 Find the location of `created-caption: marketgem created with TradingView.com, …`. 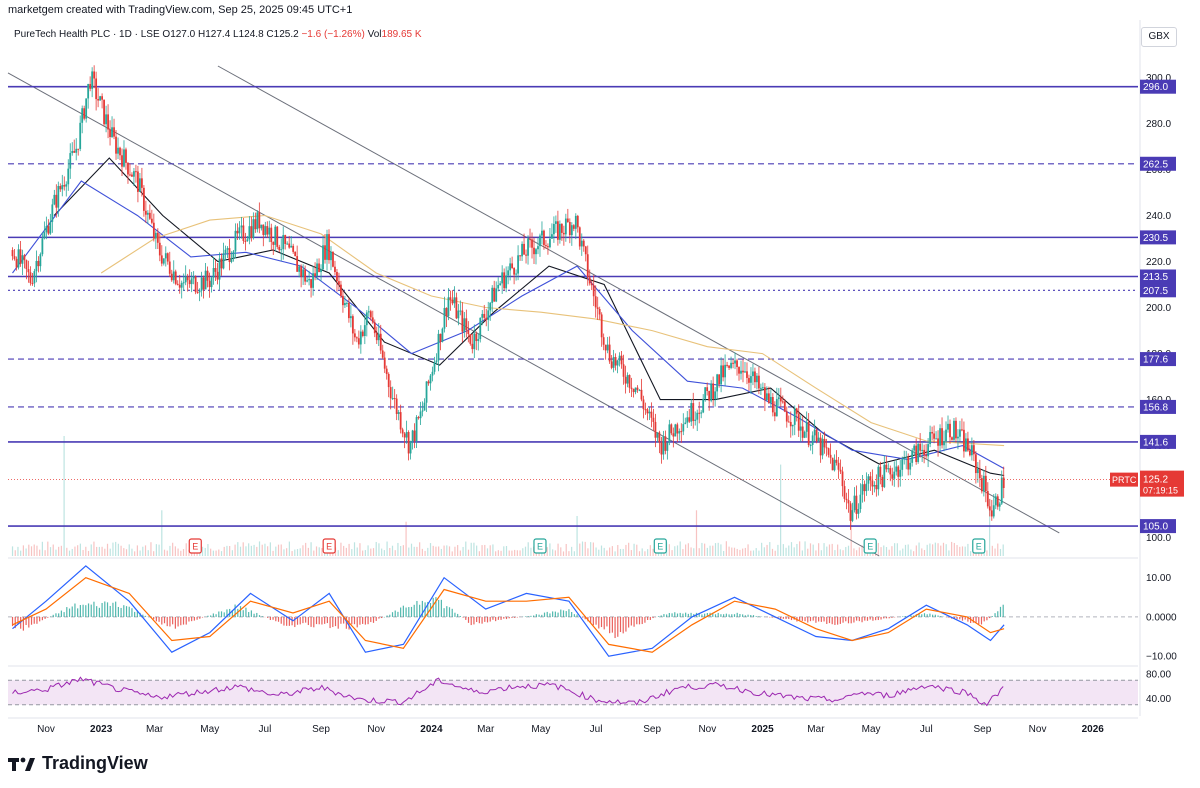

created-caption: marketgem created with TradingView.com, … is located at coordinates (180, 10).